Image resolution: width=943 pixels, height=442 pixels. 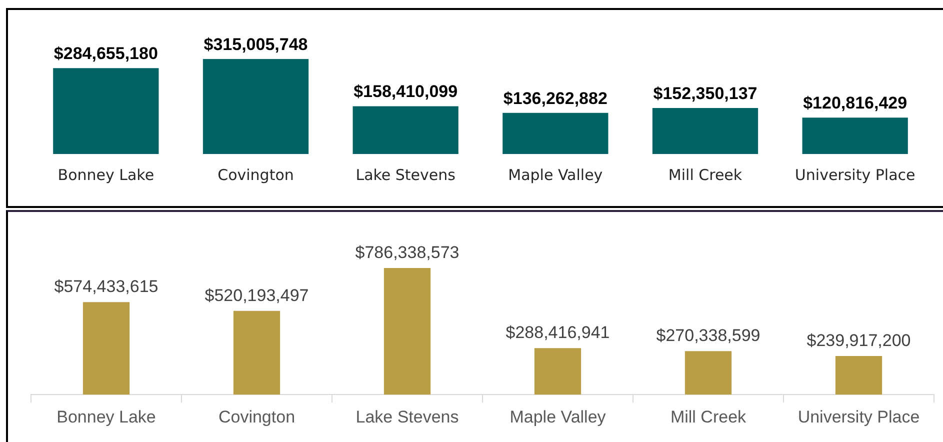 I want to click on data-label: $120,816,429, so click(x=855, y=103).